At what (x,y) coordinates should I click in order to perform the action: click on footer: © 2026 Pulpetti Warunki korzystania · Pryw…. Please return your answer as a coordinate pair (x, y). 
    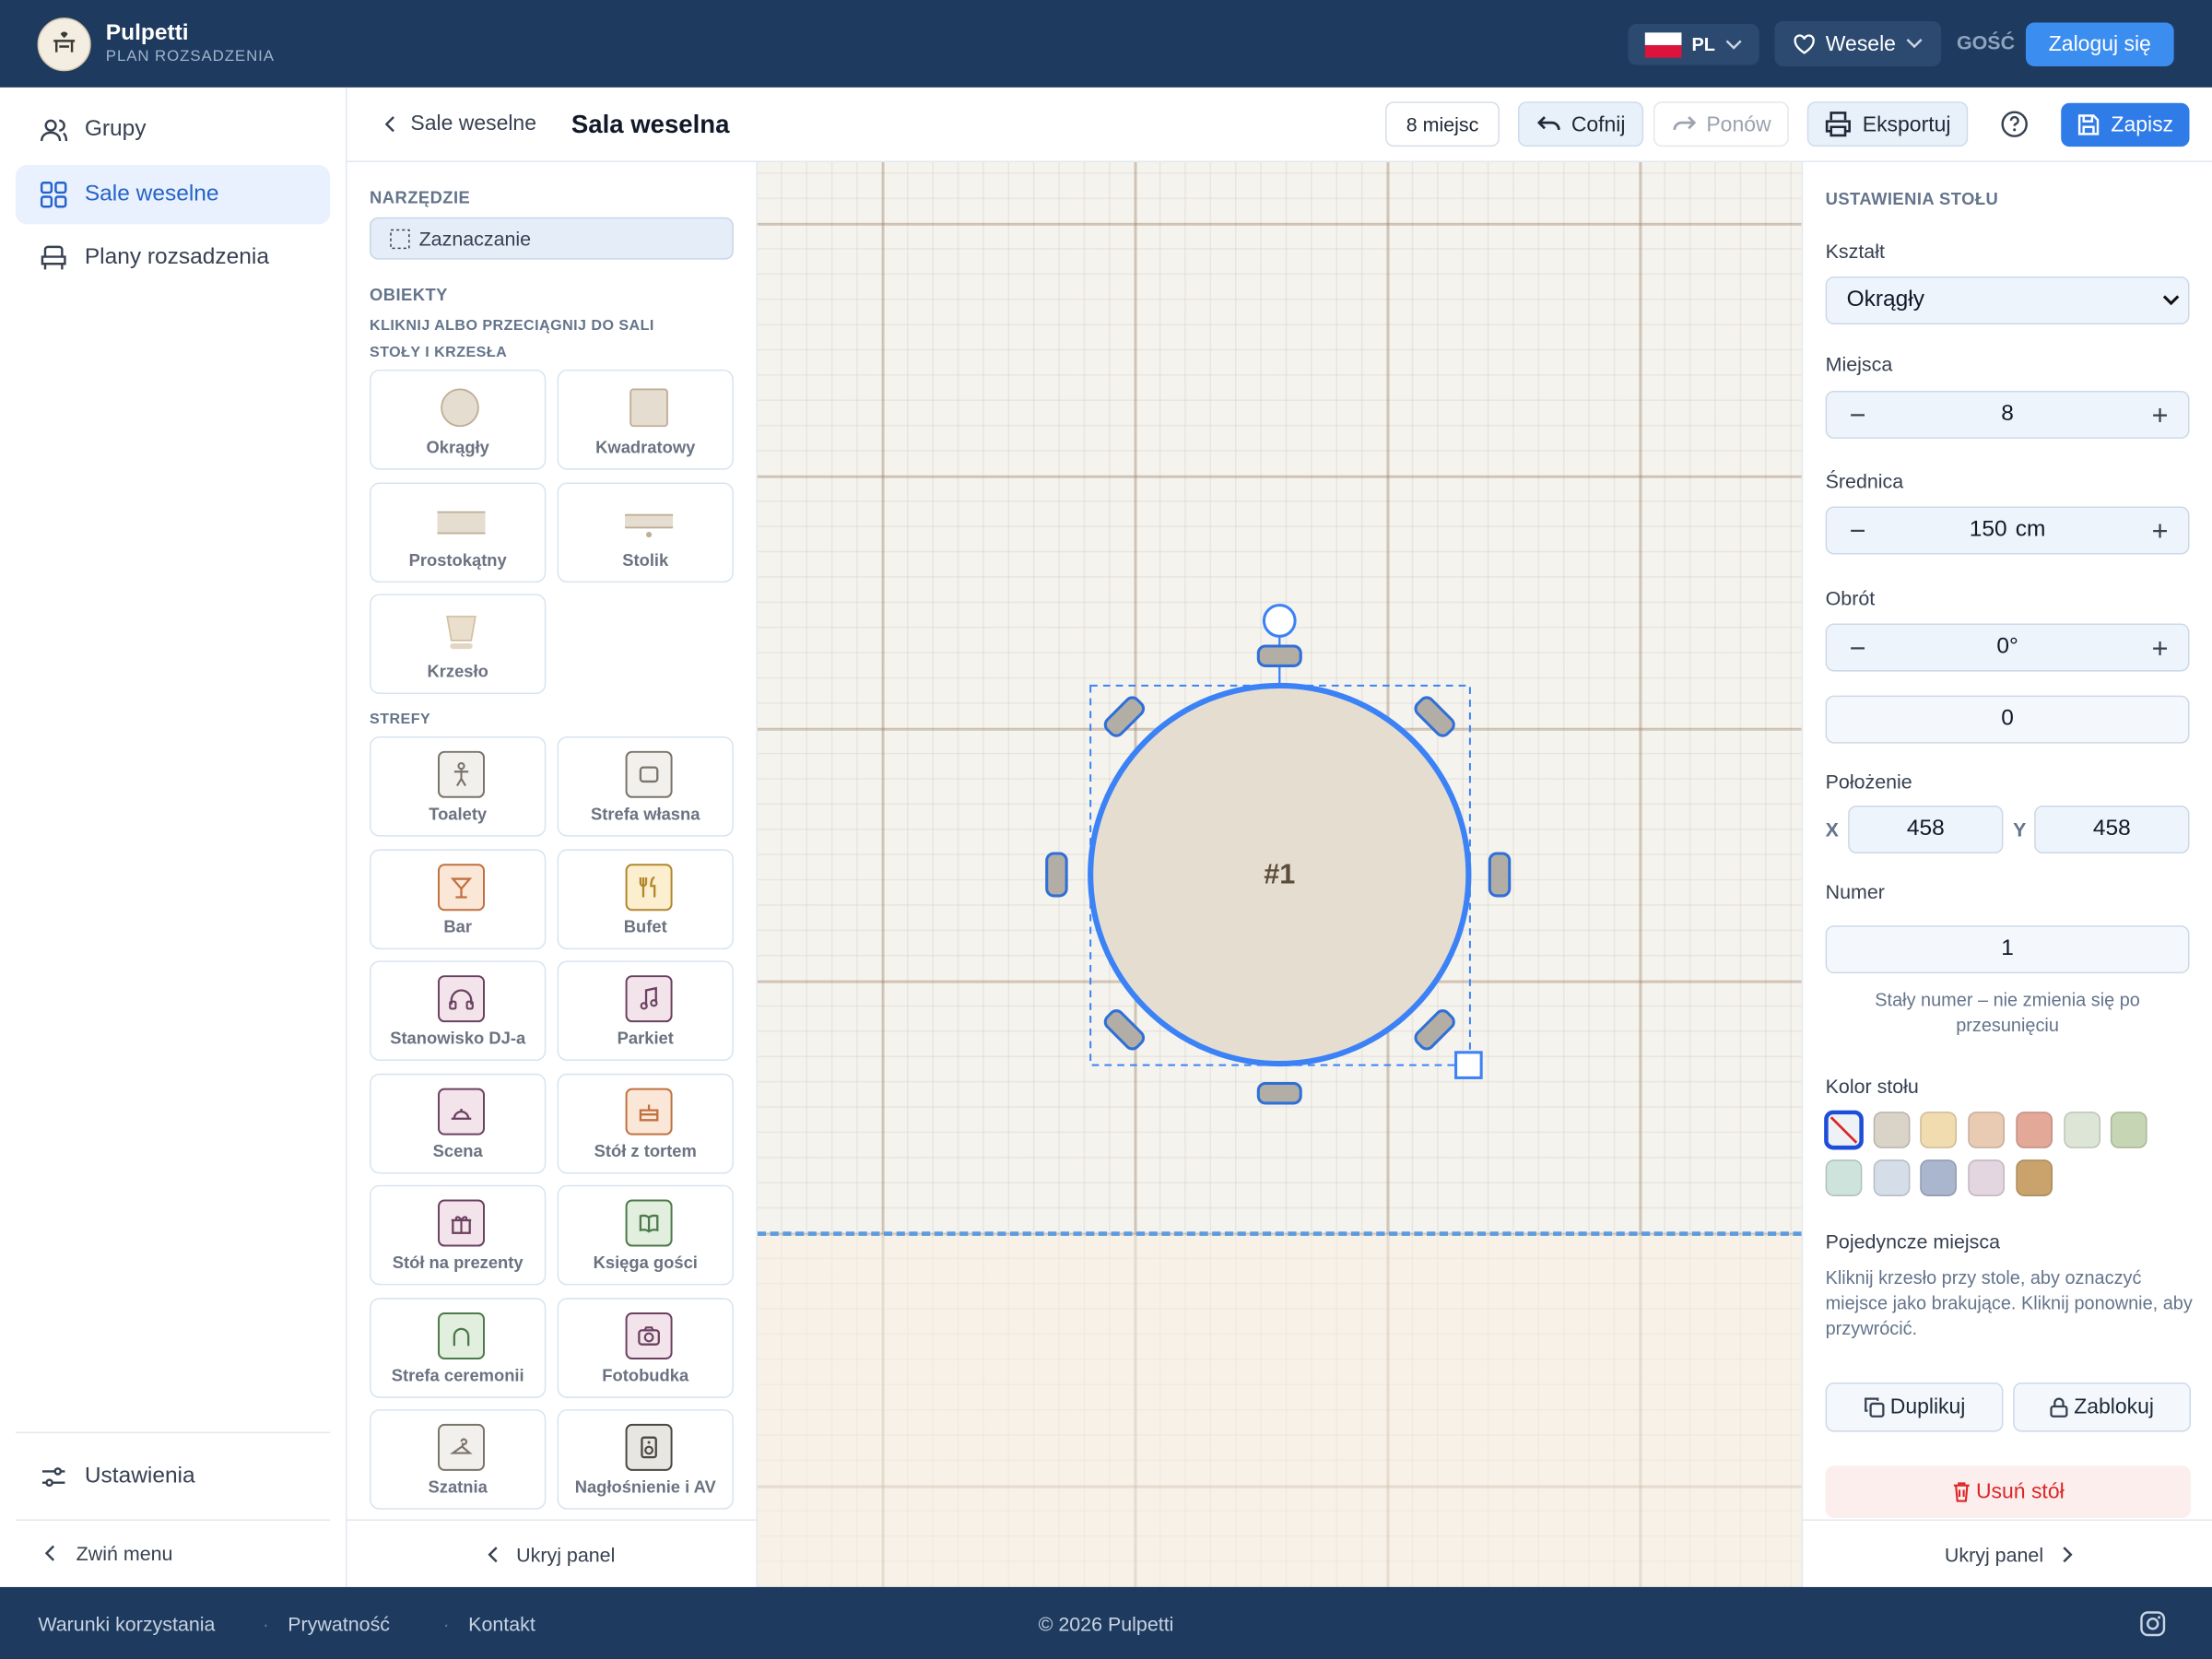
    Looking at the image, I should click on (1106, 1622).